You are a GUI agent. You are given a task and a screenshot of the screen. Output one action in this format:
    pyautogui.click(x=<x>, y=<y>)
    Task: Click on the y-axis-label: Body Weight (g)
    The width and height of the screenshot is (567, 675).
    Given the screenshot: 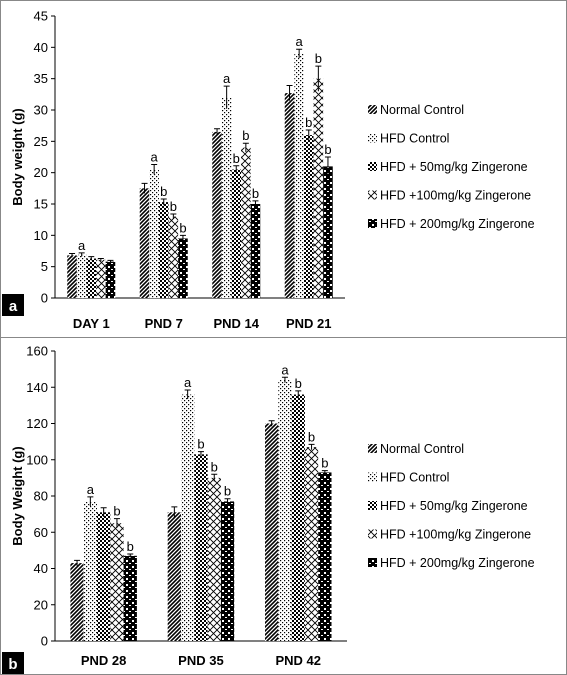 What is the action you would take?
    pyautogui.click(x=17, y=495)
    